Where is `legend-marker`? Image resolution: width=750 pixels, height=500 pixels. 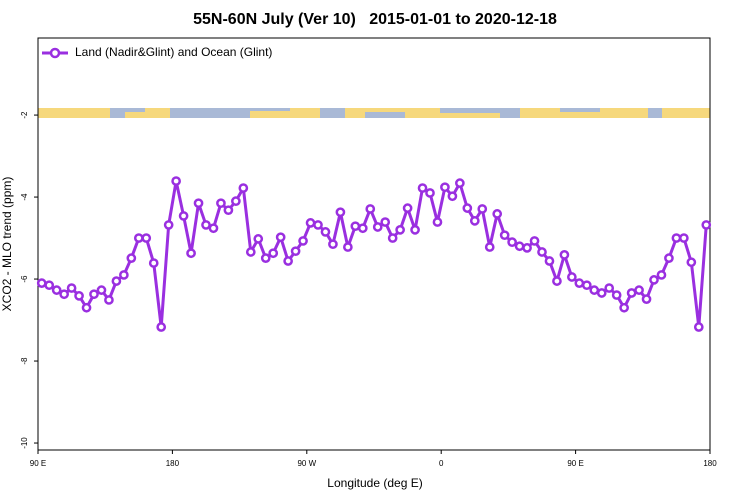 legend-marker is located at coordinates (55, 53).